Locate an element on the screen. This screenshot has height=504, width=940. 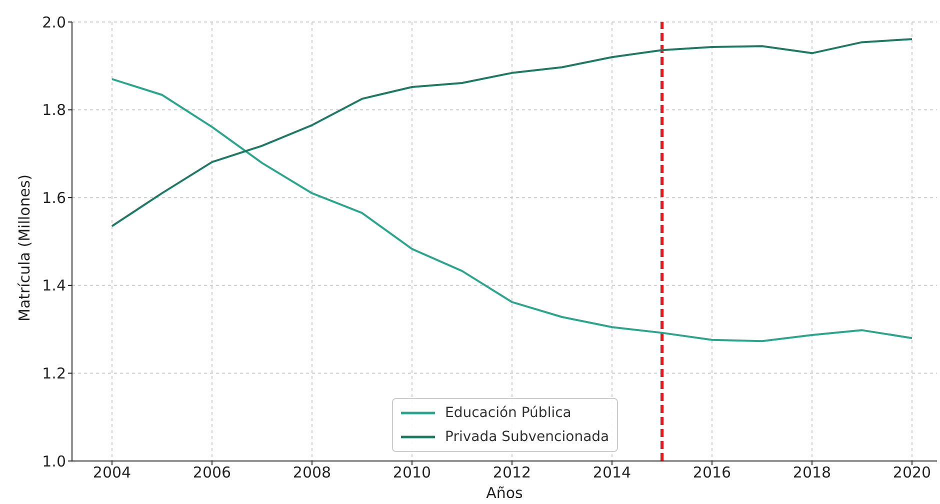
x-tick-label: 2014 is located at coordinates (612, 473).